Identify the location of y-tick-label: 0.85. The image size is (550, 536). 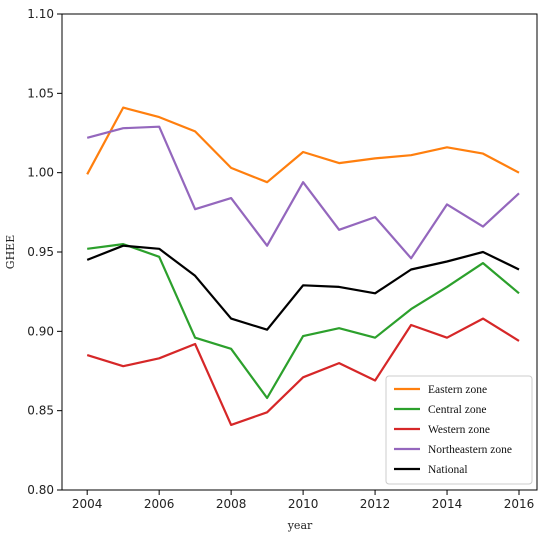
(40, 411).